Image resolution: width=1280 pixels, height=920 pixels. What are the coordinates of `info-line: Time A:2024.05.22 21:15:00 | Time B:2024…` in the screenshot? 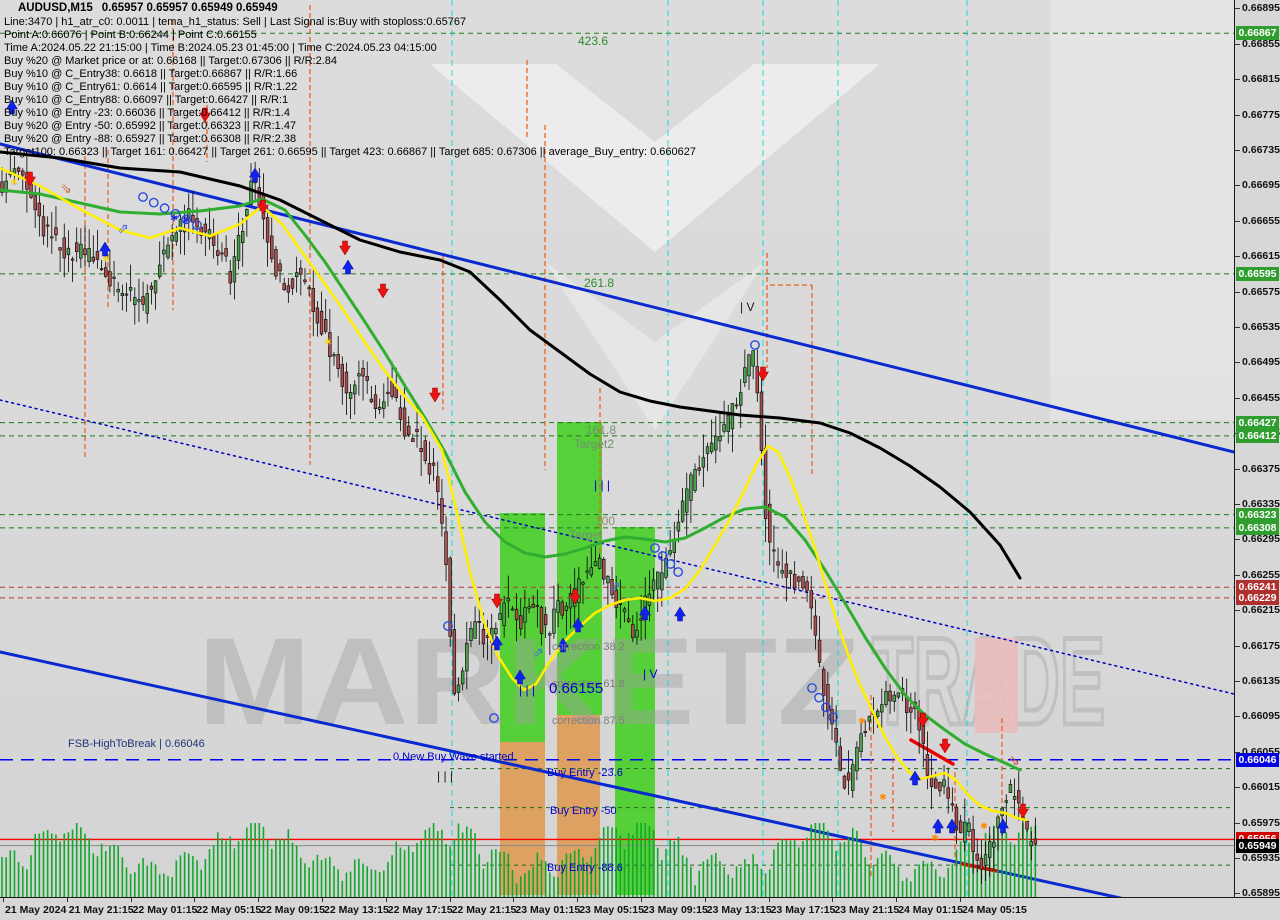 It's located at (220, 48).